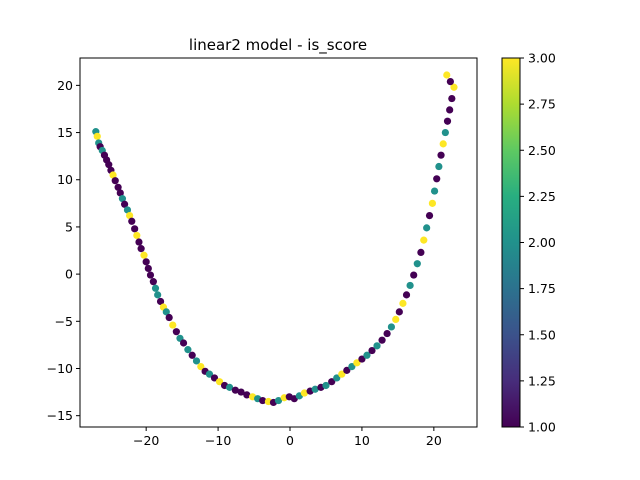 The width and height of the screenshot is (640, 480). What do you see at coordinates (65, 132) in the screenshot?
I see `y-tick-label: 15` at bounding box center [65, 132].